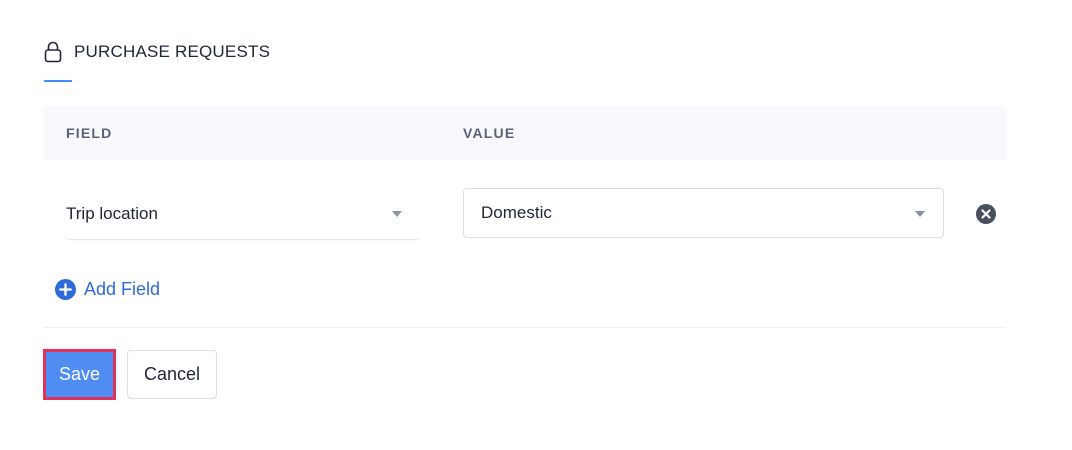 This screenshot has width=1072, height=450. I want to click on section-title: PURCHASE REQUESTS, so click(172, 51).